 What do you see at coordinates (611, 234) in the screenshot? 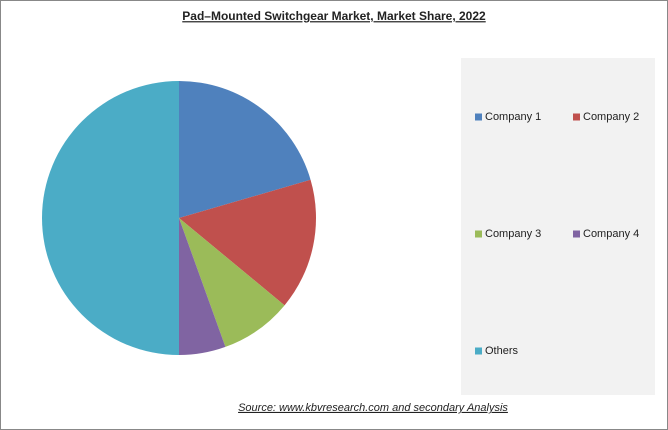
I see `legend-label: Company 4` at bounding box center [611, 234].